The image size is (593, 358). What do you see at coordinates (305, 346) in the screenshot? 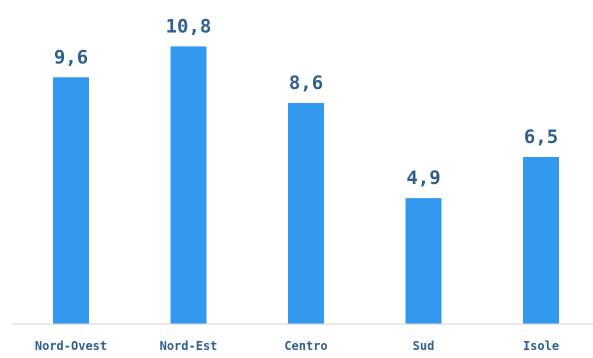
I see `category-label: Centro` at bounding box center [305, 346].